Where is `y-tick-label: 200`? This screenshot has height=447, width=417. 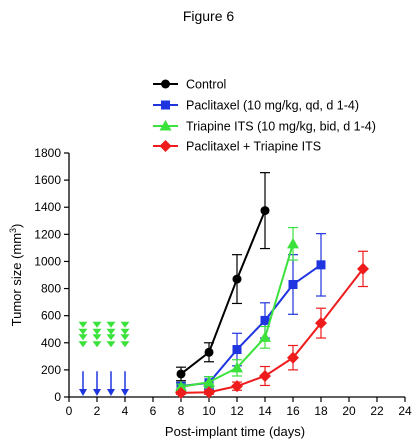 y-tick-label: 200 is located at coordinates (51, 370).